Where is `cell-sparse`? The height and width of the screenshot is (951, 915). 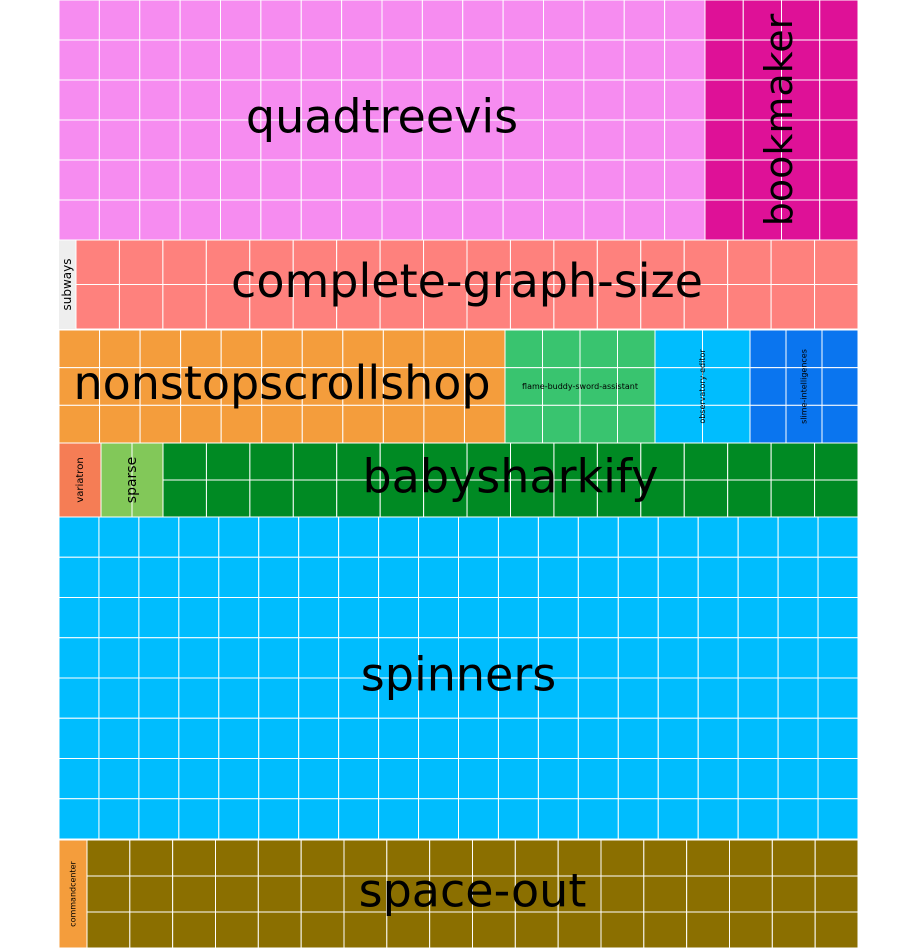
cell-sparse is located at coordinates (147, 480).